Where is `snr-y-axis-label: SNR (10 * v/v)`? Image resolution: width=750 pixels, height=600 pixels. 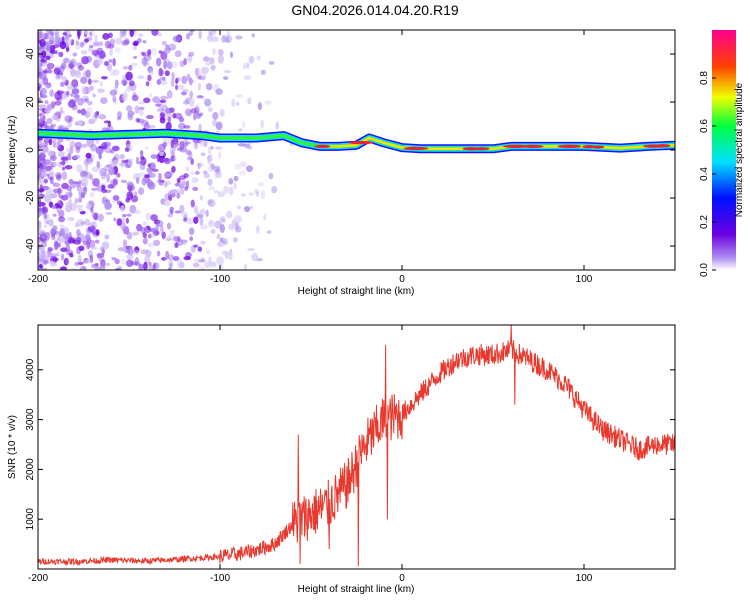
snr-y-axis-label: SNR (10 * v/v) is located at coordinates (12, 447).